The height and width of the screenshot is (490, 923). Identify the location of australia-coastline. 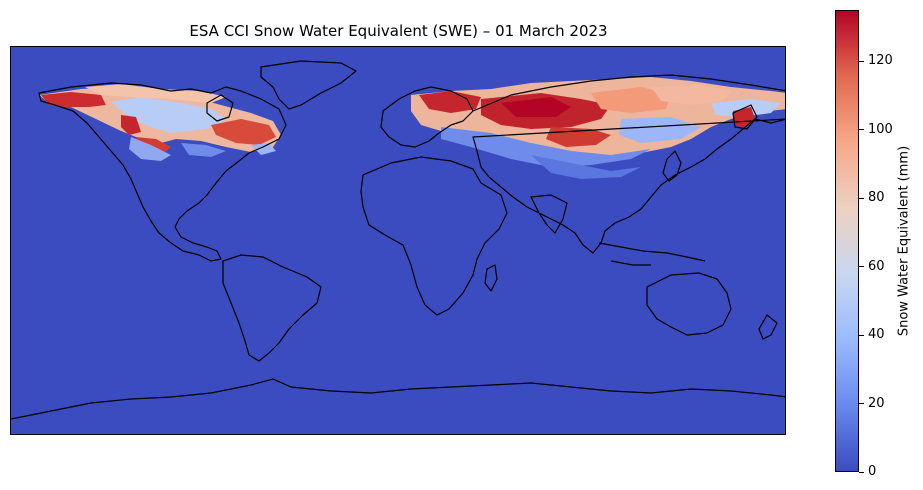
(689, 304).